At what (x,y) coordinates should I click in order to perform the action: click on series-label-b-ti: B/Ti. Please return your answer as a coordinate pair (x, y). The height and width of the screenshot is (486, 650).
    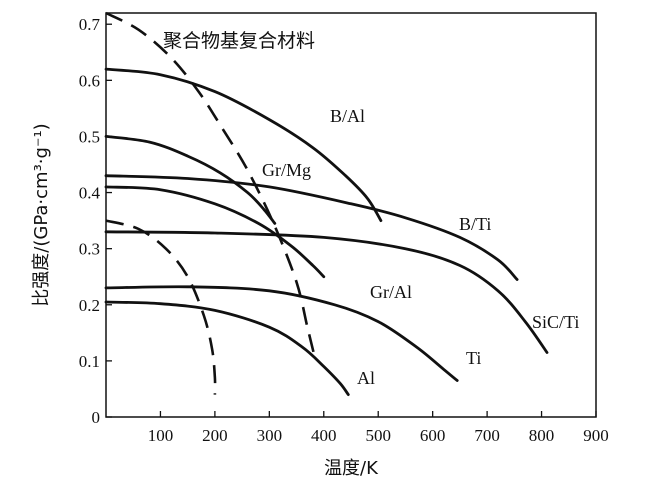
    Looking at the image, I should click on (475, 224).